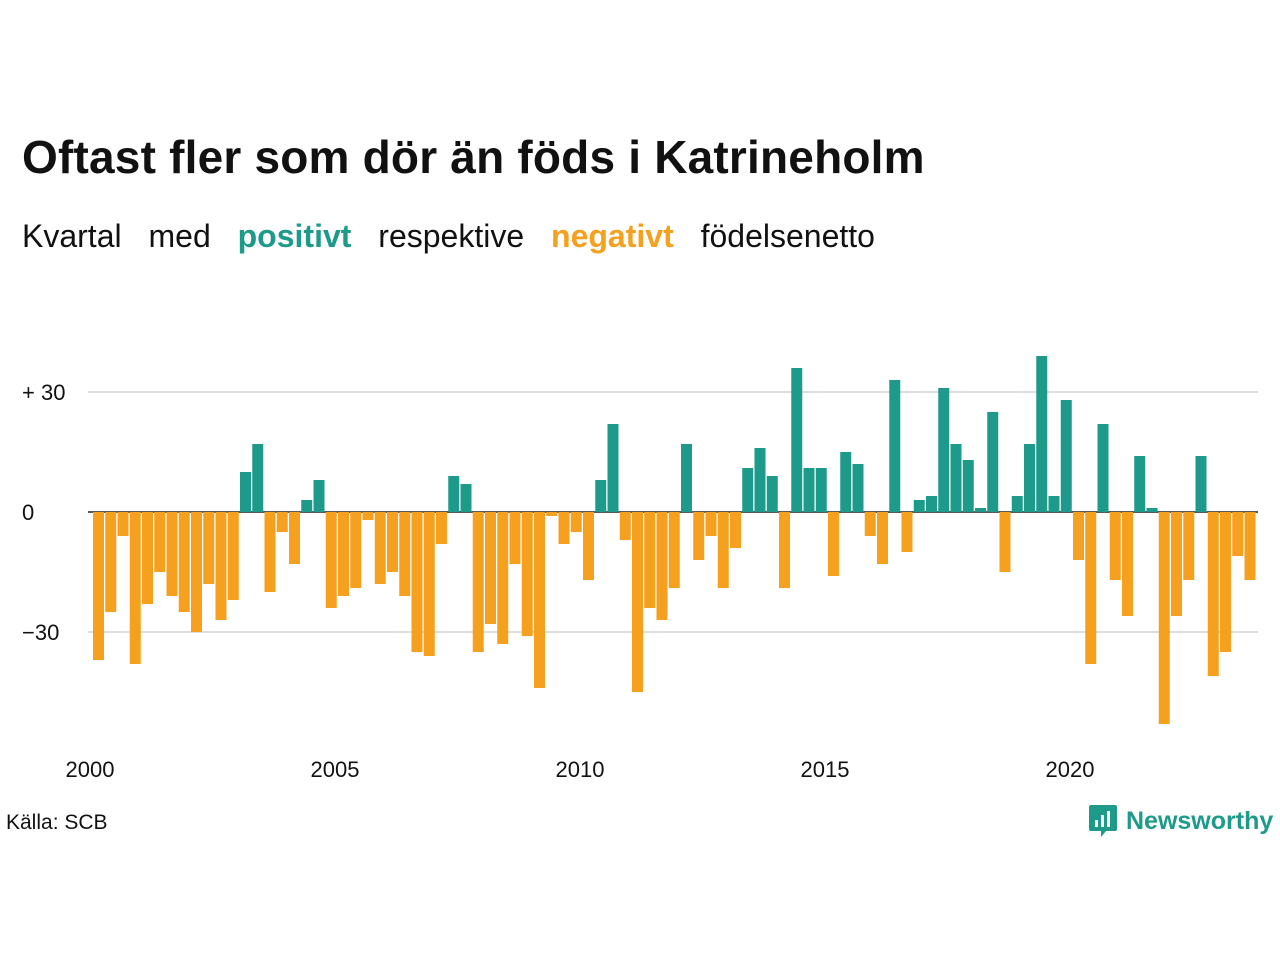 This screenshot has height=960, width=1280. What do you see at coordinates (580, 769) in the screenshot?
I see `x-tick-label: 2010` at bounding box center [580, 769].